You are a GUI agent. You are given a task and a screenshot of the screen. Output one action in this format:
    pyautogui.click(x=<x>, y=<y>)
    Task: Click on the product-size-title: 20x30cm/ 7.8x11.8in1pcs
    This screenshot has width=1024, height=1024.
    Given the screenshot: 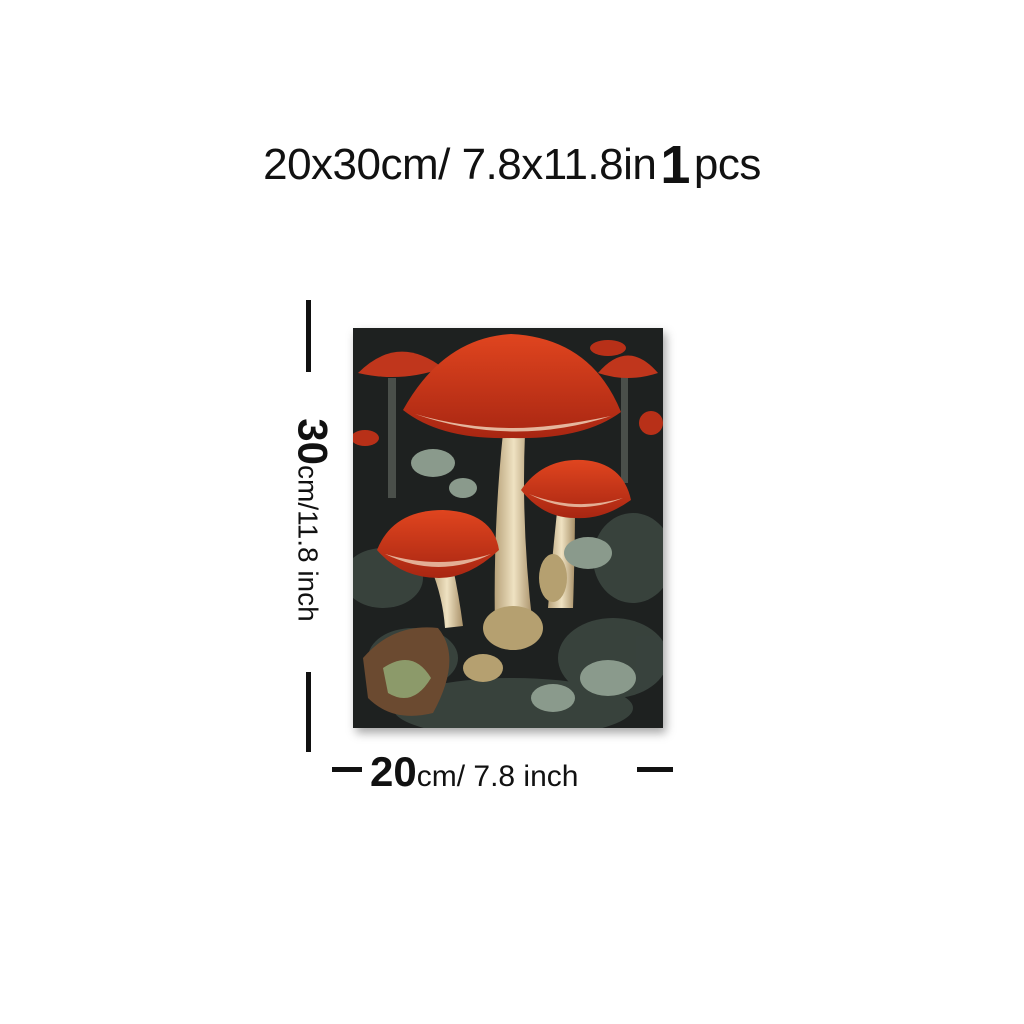 What is the action you would take?
    pyautogui.click(x=512, y=165)
    